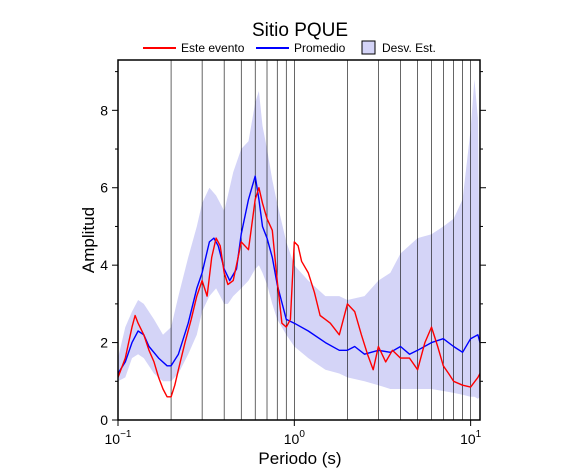  What do you see at coordinates (471, 438) in the screenshot?
I see `x-tick-label: 10¹` at bounding box center [471, 438].